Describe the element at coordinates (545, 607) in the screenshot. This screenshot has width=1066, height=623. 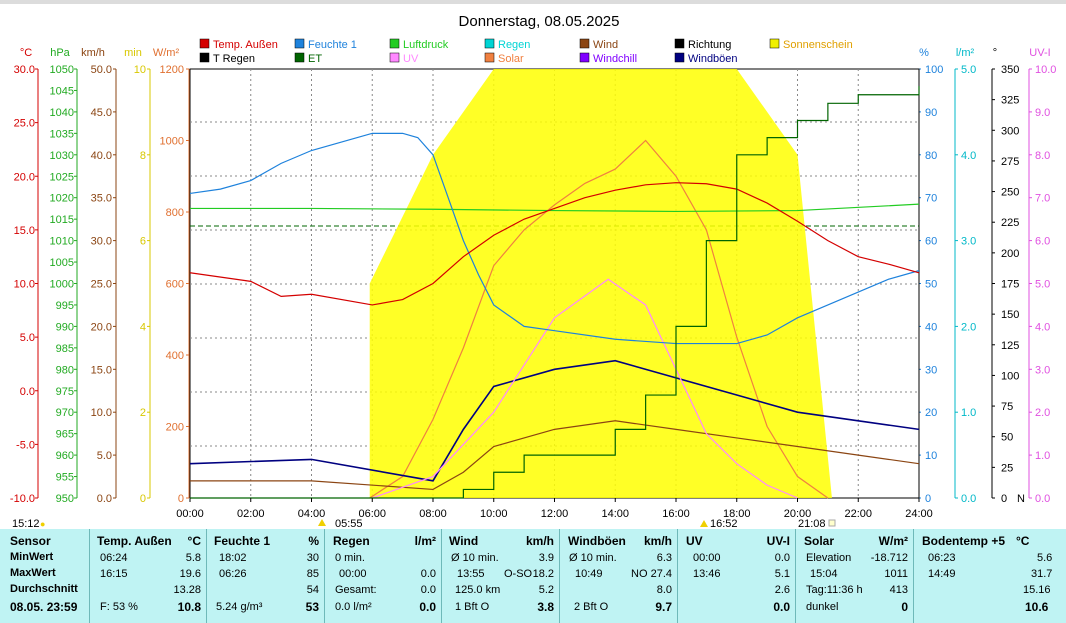
I see `wind-now-value: 3.8` at that location.